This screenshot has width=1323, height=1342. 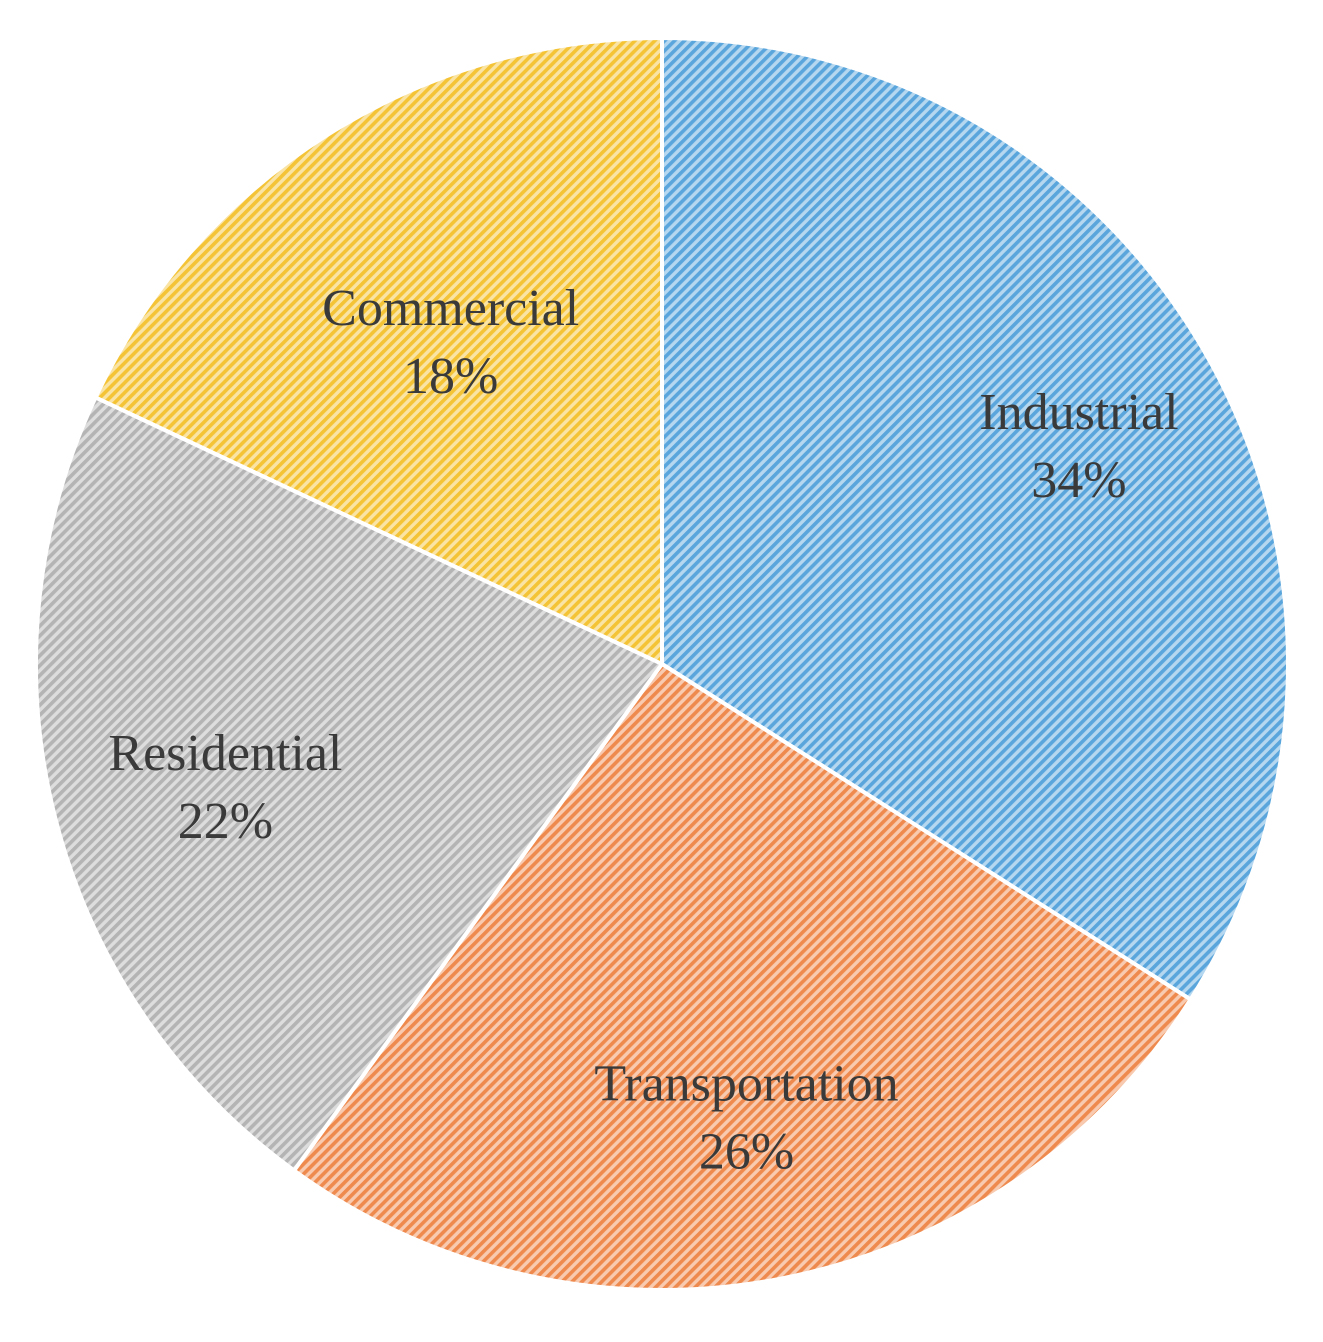 What do you see at coordinates (1078, 480) in the screenshot?
I see `slice-value-label-industrial: 34%` at bounding box center [1078, 480].